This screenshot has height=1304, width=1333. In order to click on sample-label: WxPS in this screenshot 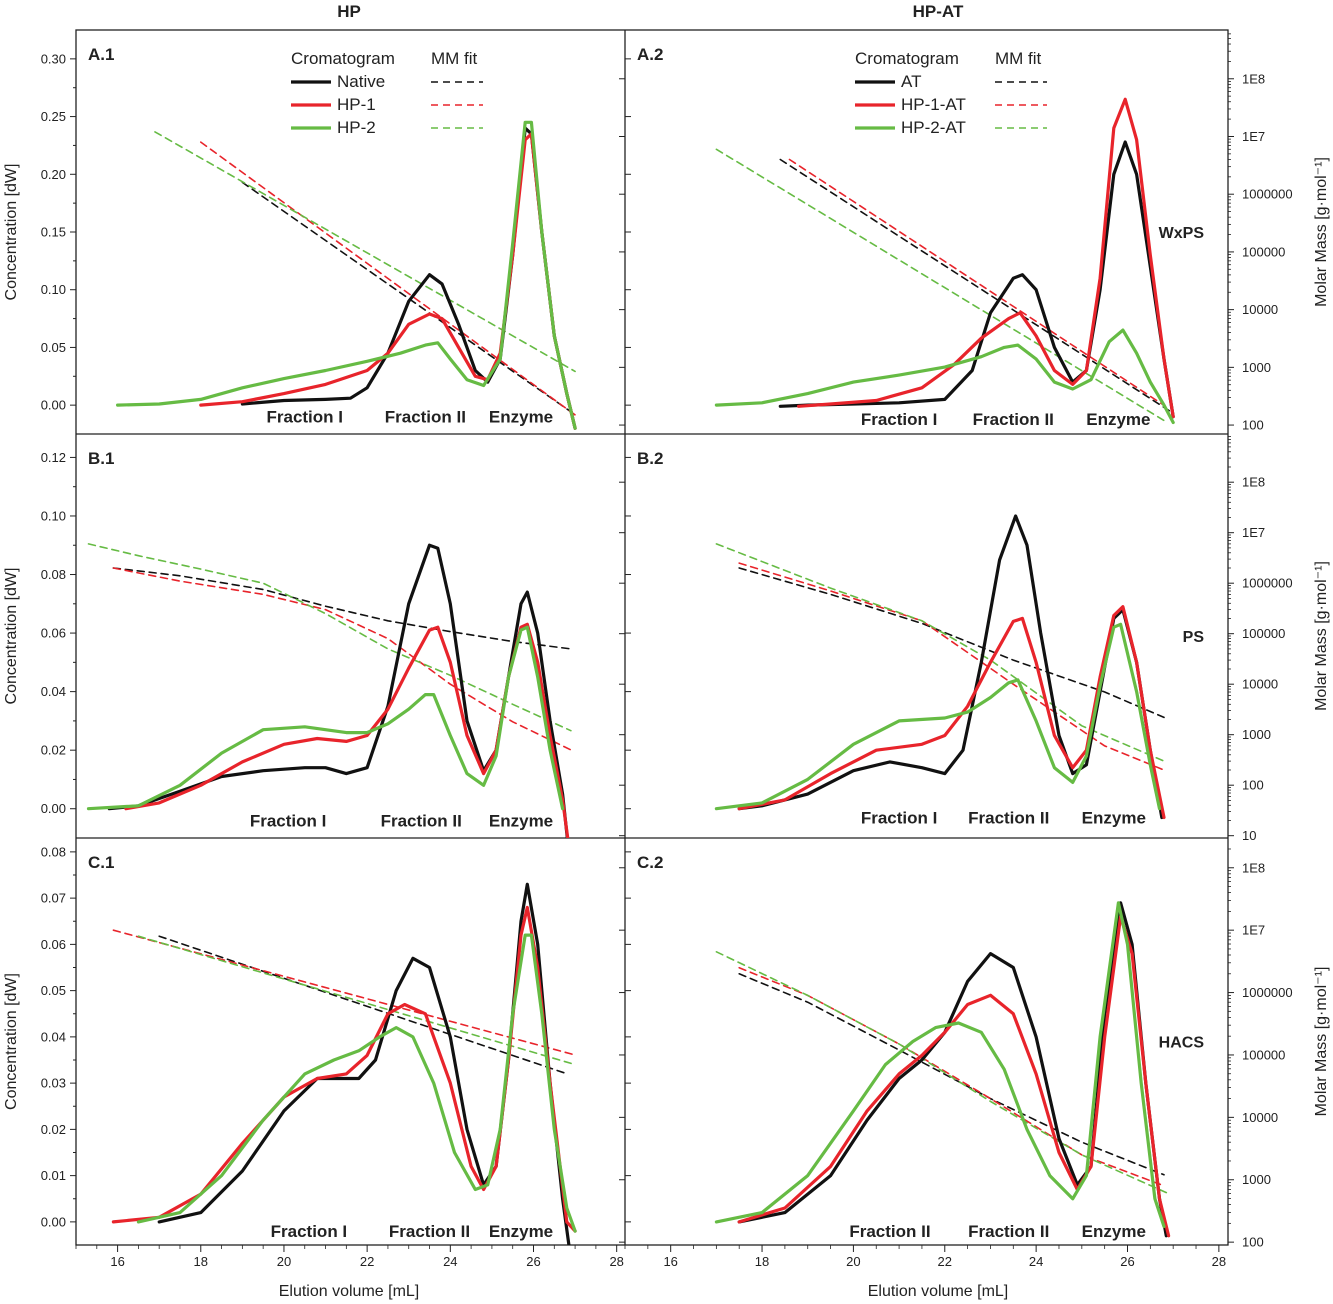, I will do `click(1182, 233)`.